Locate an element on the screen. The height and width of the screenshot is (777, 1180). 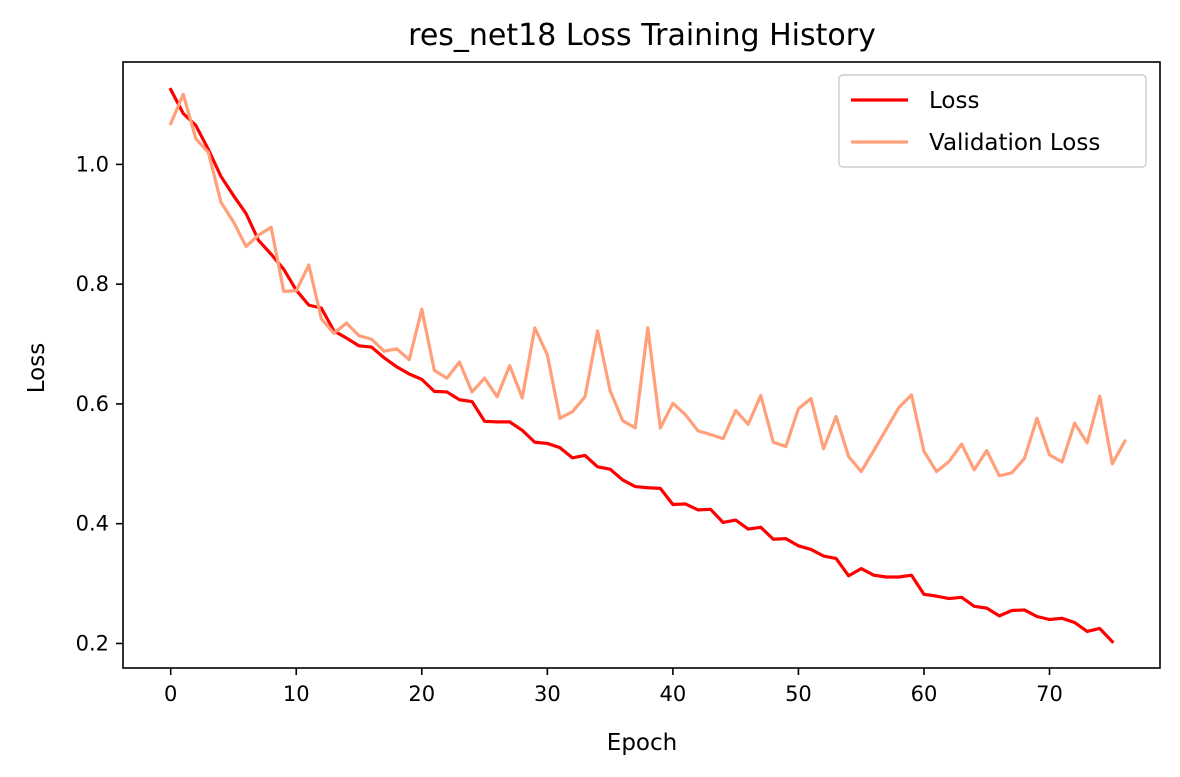
y-tick-label: 0.6 is located at coordinates (92, 404).